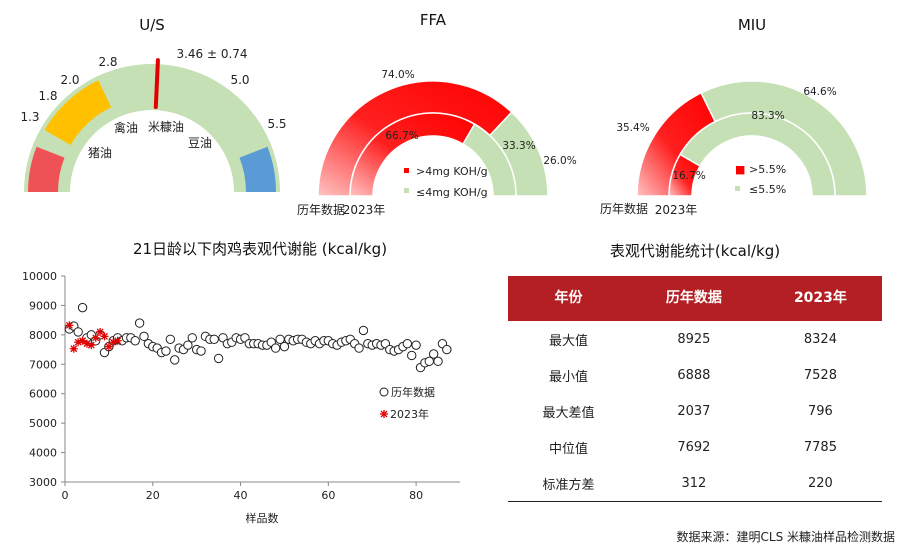  I want to click on us-title: U/S, so click(152, 25).